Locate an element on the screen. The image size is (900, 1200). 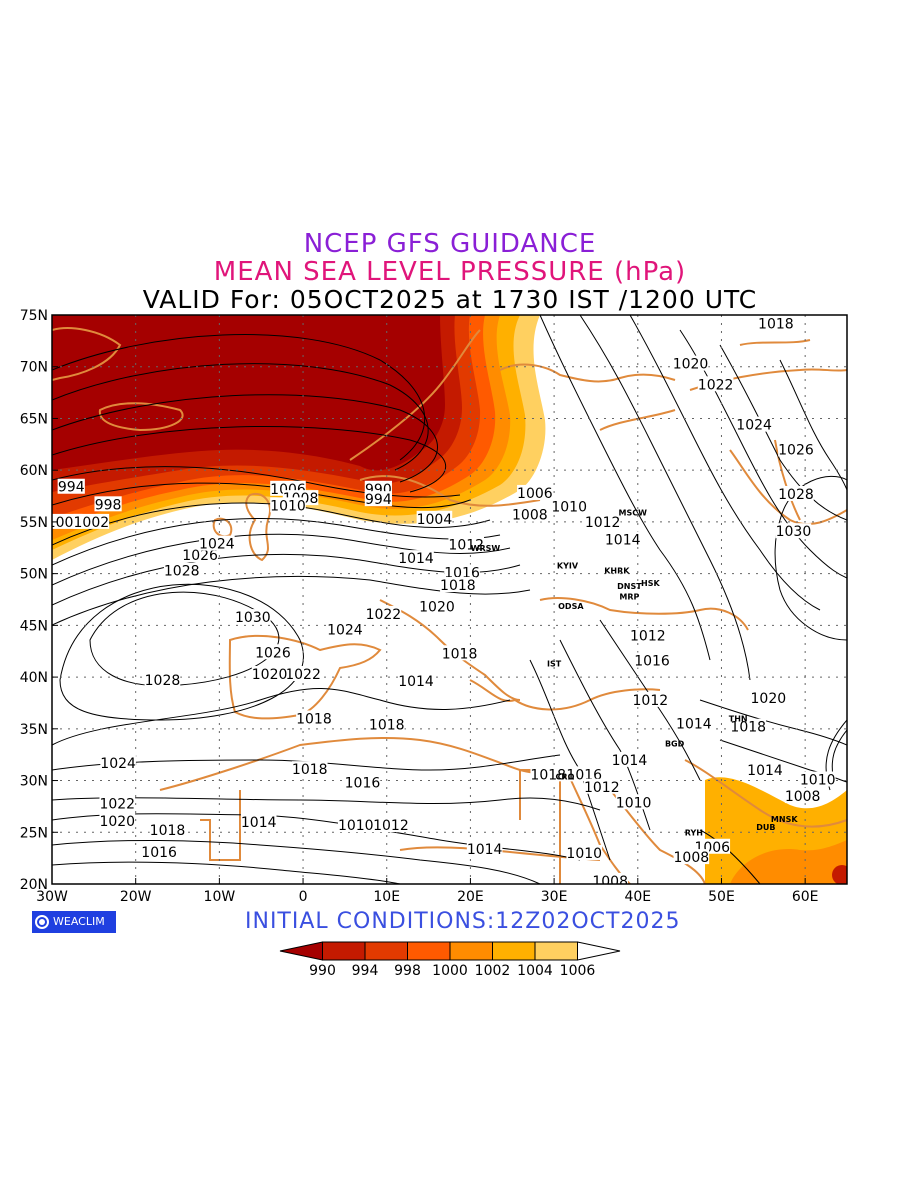
title-model: NCEP GFS GUIDANCE is located at coordinates (450, 244).